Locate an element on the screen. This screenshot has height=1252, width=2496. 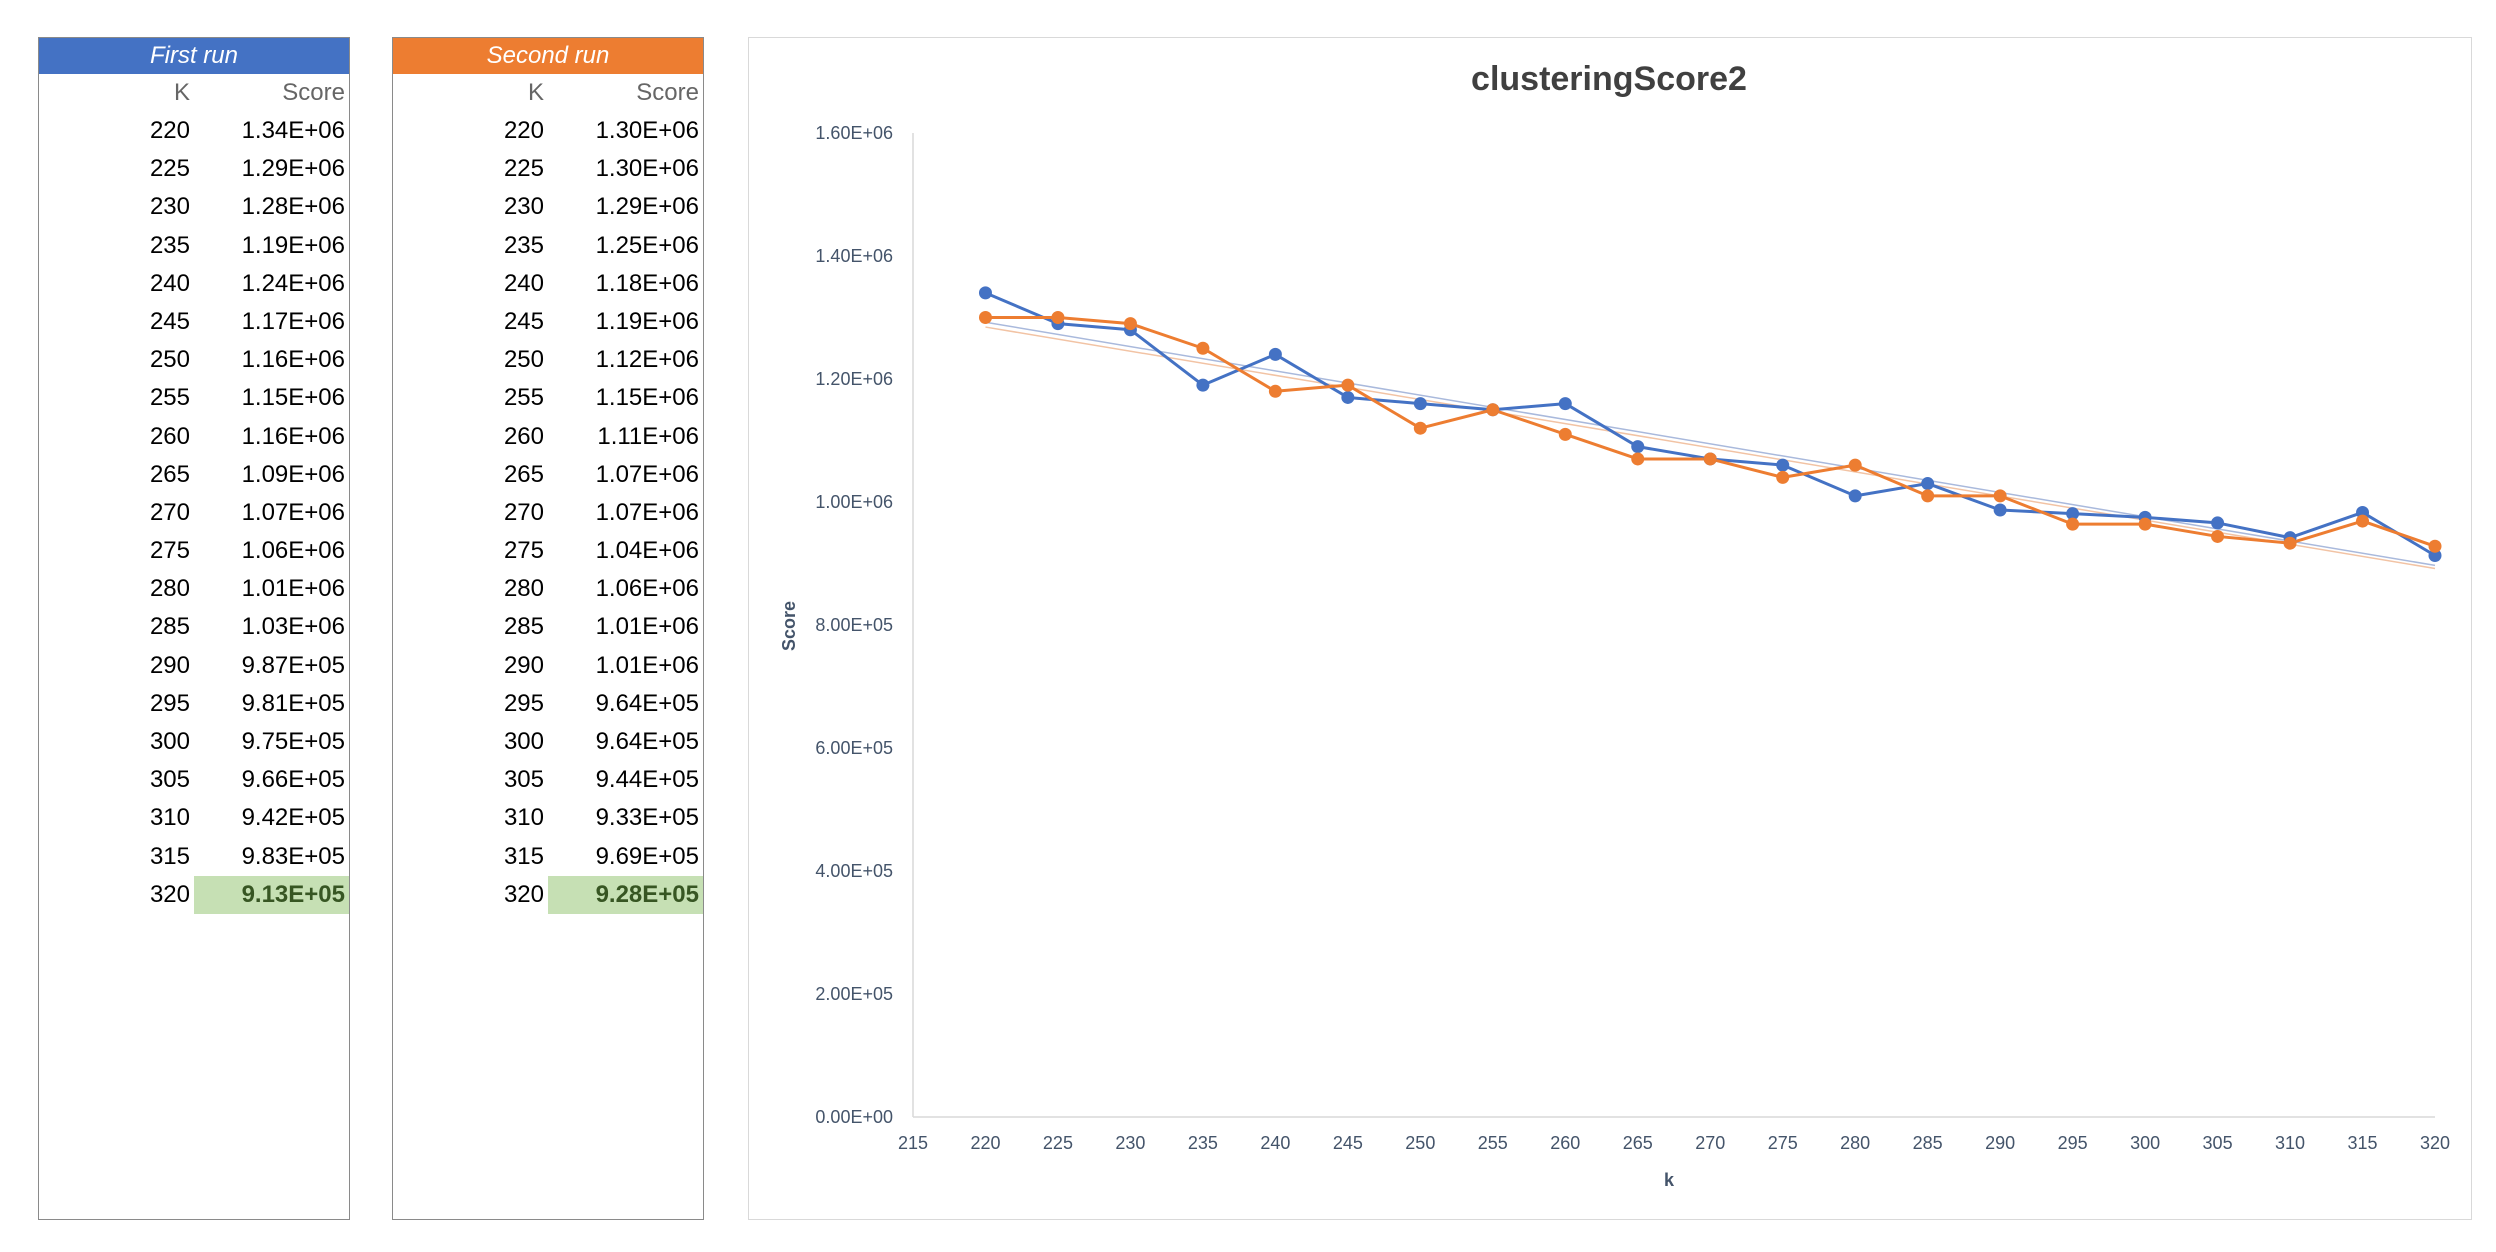
score-cell: 9.83E+05 is located at coordinates (293, 856).